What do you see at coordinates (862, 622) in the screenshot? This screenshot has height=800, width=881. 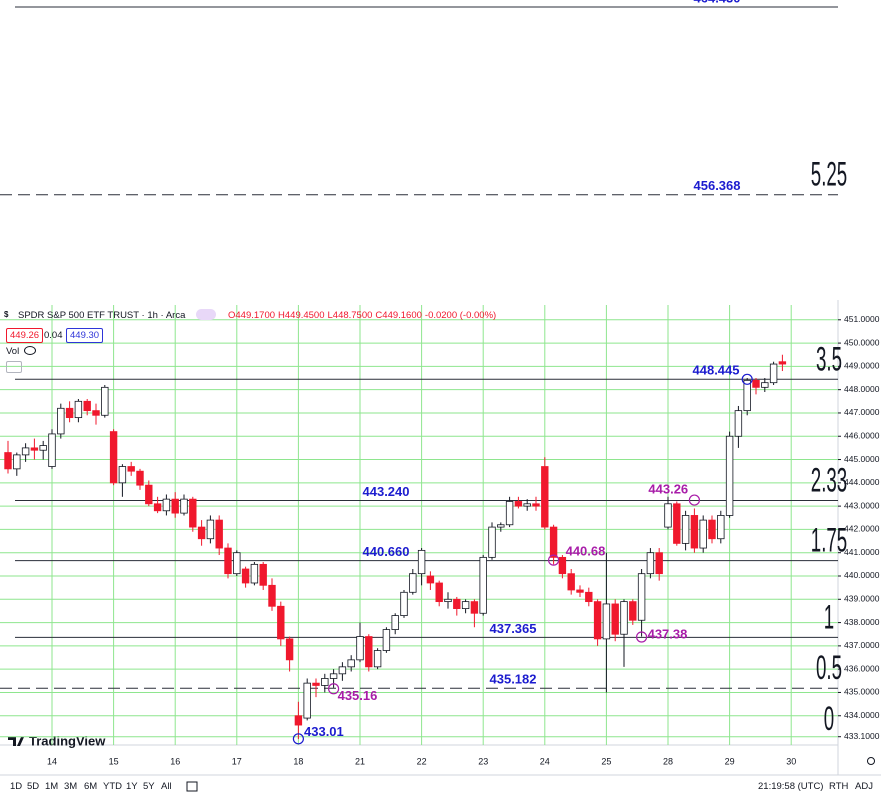 I see `y-tick-label: 438.0000` at bounding box center [862, 622].